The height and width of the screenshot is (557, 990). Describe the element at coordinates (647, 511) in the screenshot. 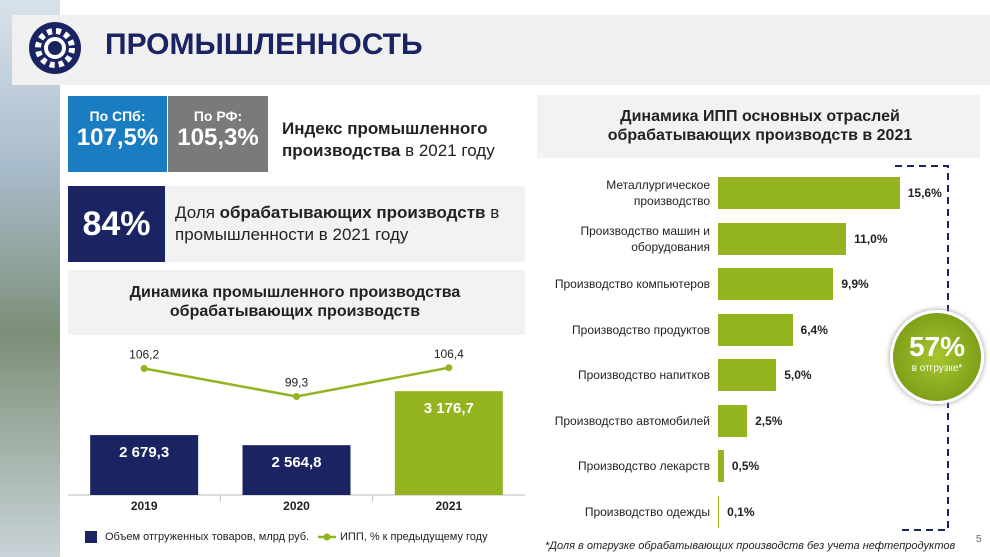

I see `category-label: Производство одежды` at that location.